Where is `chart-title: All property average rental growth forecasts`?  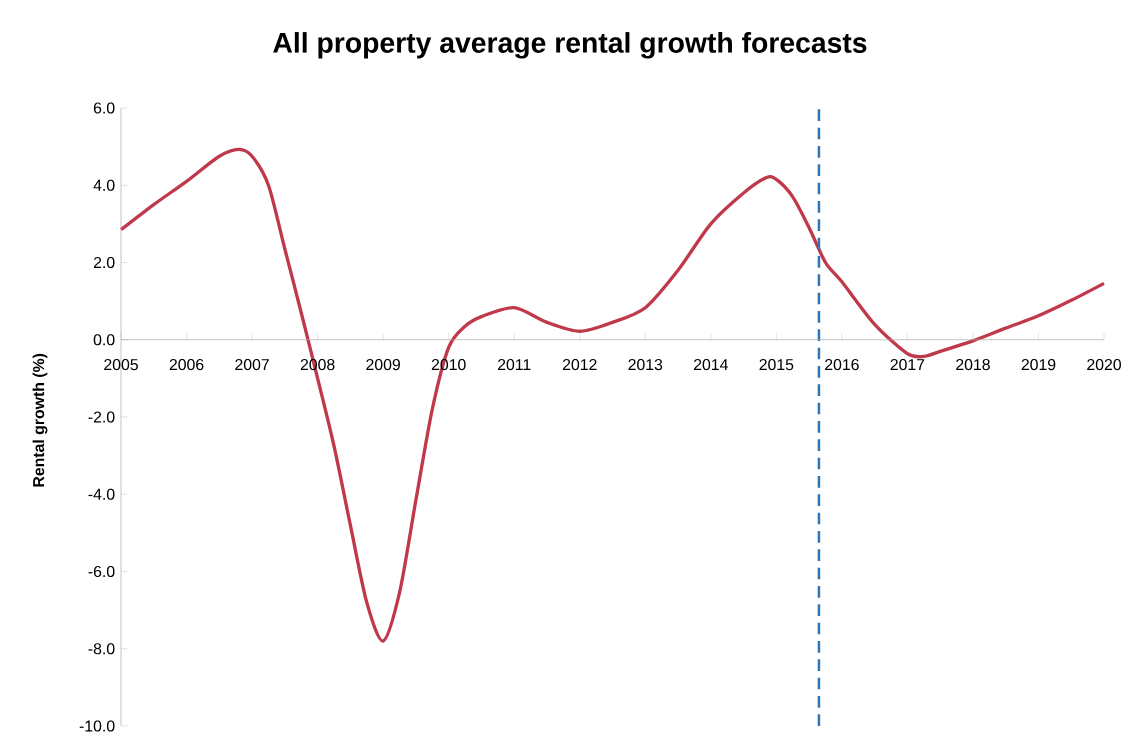
chart-title: All property average rental growth forecasts is located at coordinates (570, 45).